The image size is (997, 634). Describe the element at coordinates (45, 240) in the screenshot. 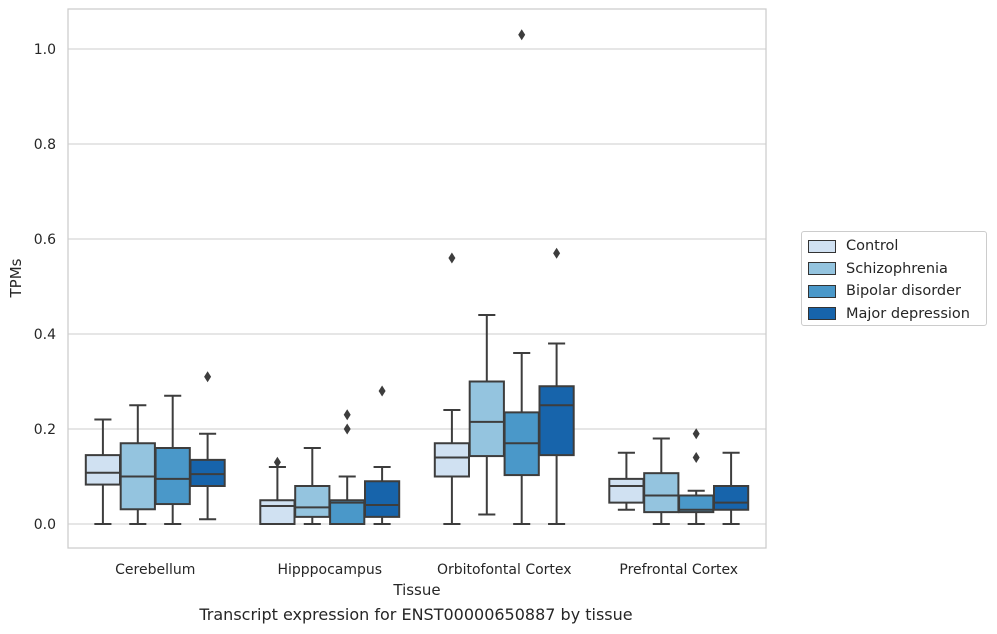

I see `y-tick-label: 0.6` at that location.